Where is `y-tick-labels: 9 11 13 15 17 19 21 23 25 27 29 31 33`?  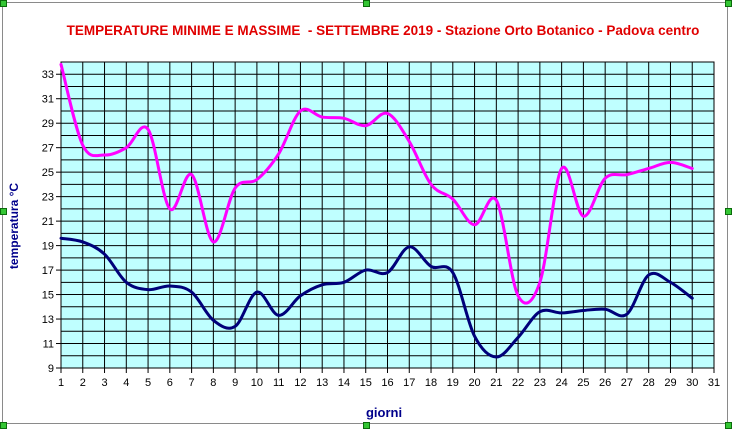
y-tick-labels: 9 11 13 15 17 19 21 23 25 27 29 31 33 is located at coordinates (48, 222).